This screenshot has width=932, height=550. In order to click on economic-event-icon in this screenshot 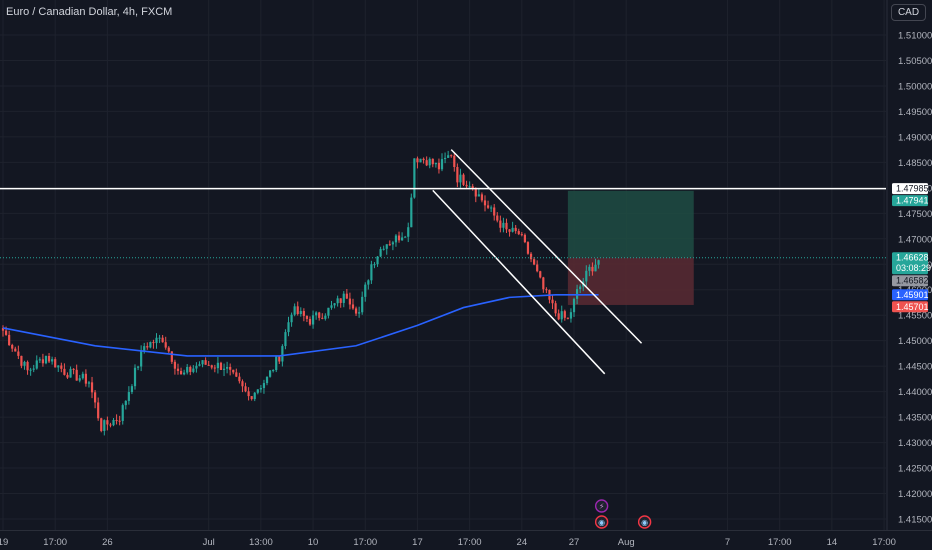, I will do `click(644, 522)`.